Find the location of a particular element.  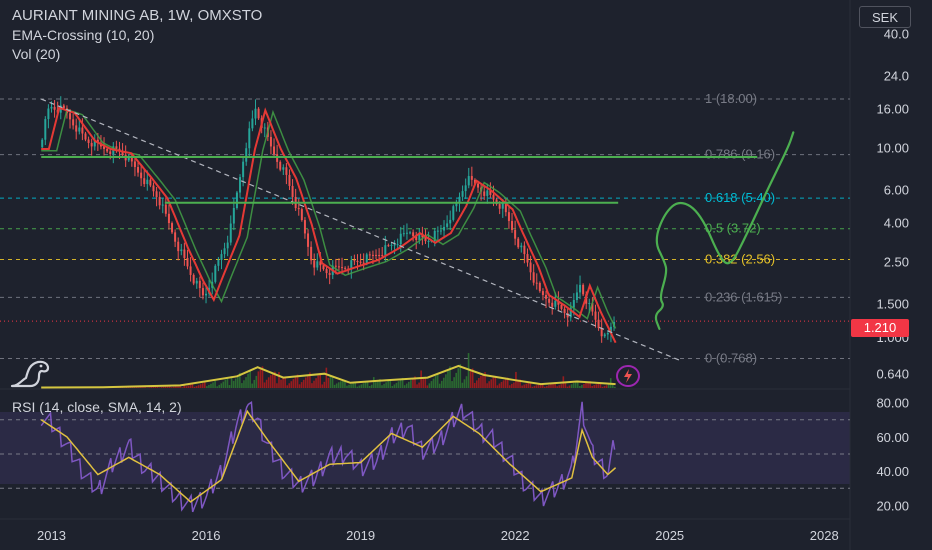

price-axis-tick-label: 0.640 is located at coordinates (892, 373).